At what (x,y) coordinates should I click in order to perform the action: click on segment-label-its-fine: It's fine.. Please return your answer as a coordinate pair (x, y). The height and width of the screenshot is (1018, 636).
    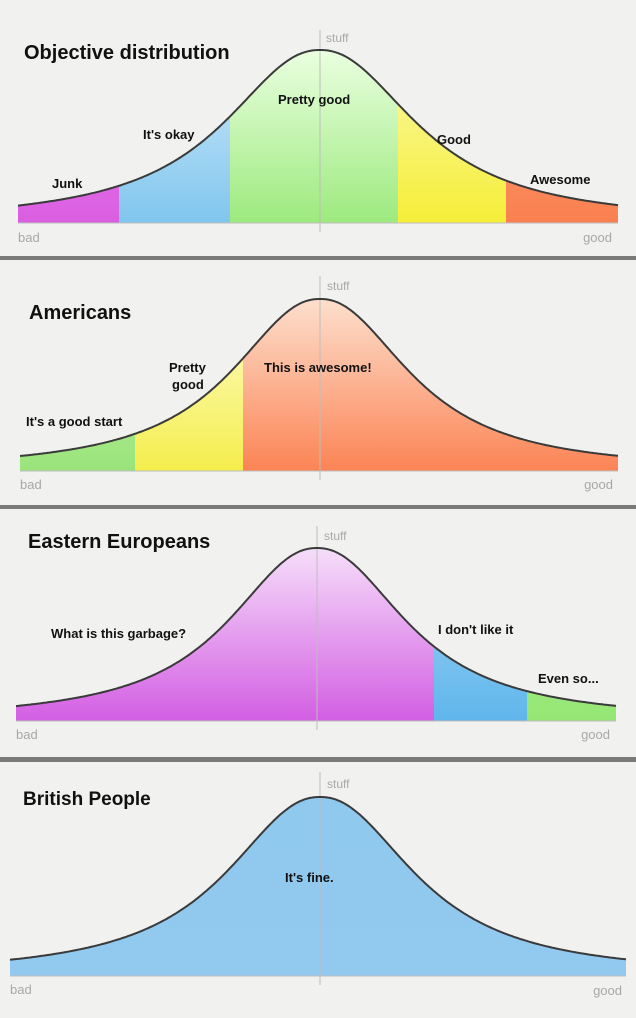
    Looking at the image, I should click on (309, 877).